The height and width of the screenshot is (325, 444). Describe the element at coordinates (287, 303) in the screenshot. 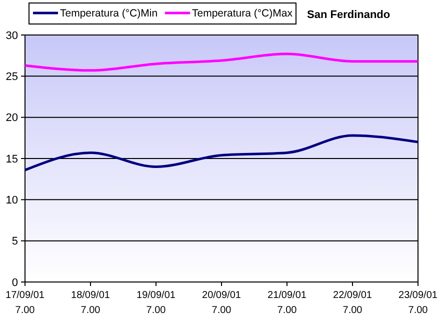

I see `x-tick-label: 21/09/01 7.00` at that location.